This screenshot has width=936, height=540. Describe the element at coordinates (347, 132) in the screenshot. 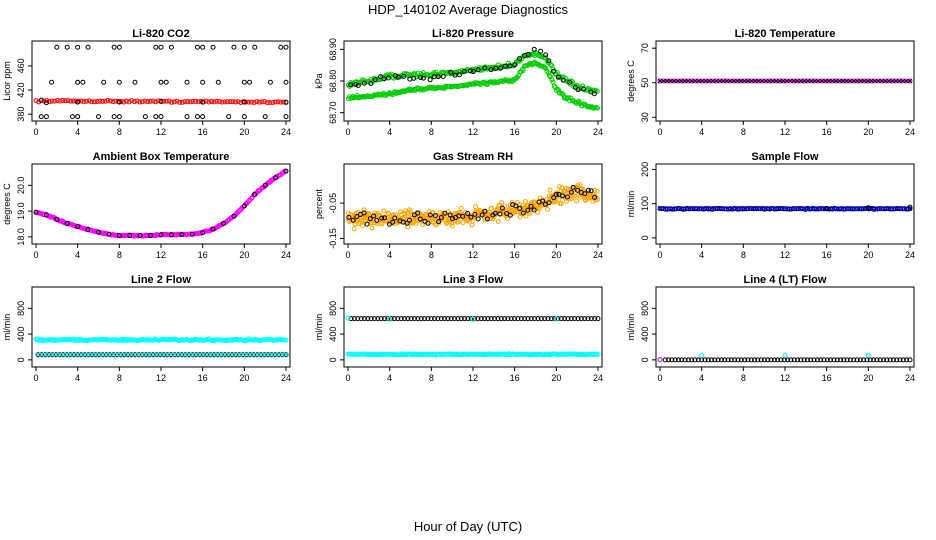

I see `x-tick-label: 0` at that location.